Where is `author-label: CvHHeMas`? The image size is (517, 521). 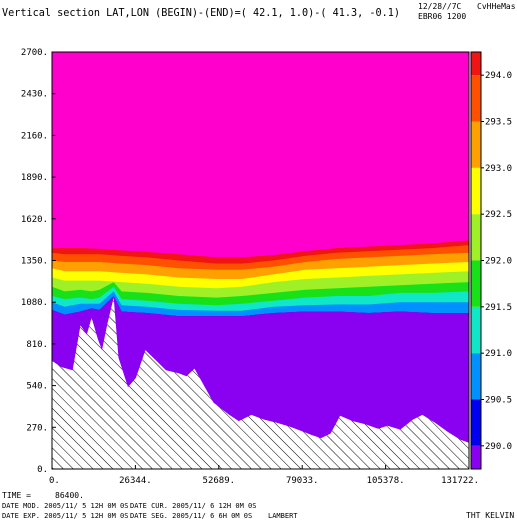 author-label: CvHHeMas is located at coordinates (496, 6).